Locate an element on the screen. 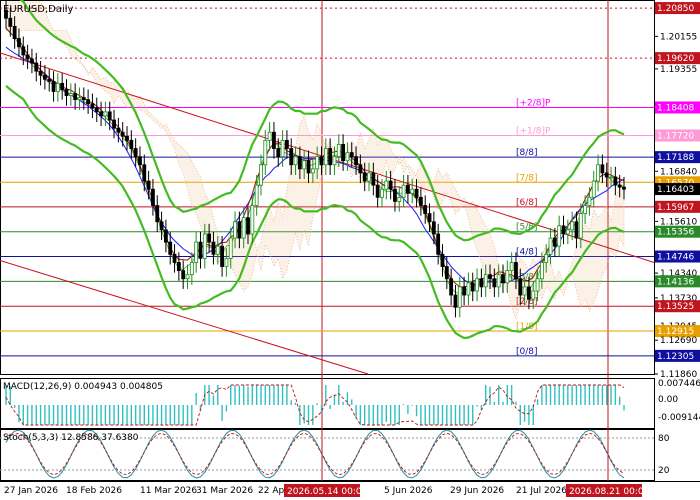  time-highlight-bg is located at coordinates (604, 490).